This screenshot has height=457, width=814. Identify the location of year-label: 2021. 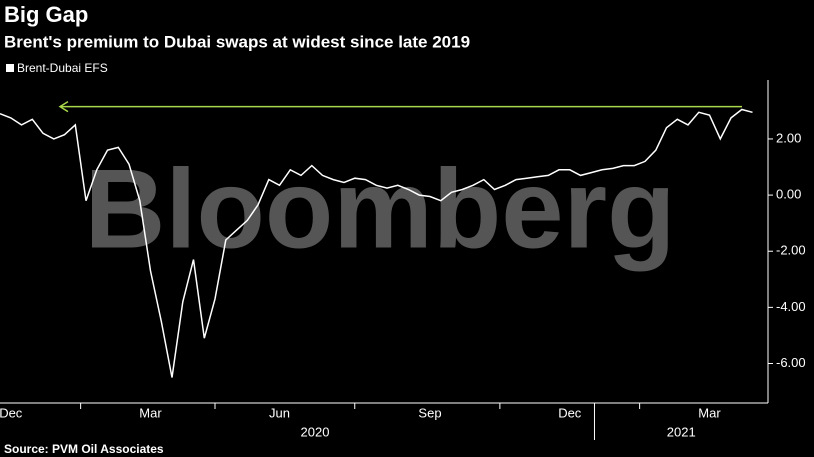
(681, 431).